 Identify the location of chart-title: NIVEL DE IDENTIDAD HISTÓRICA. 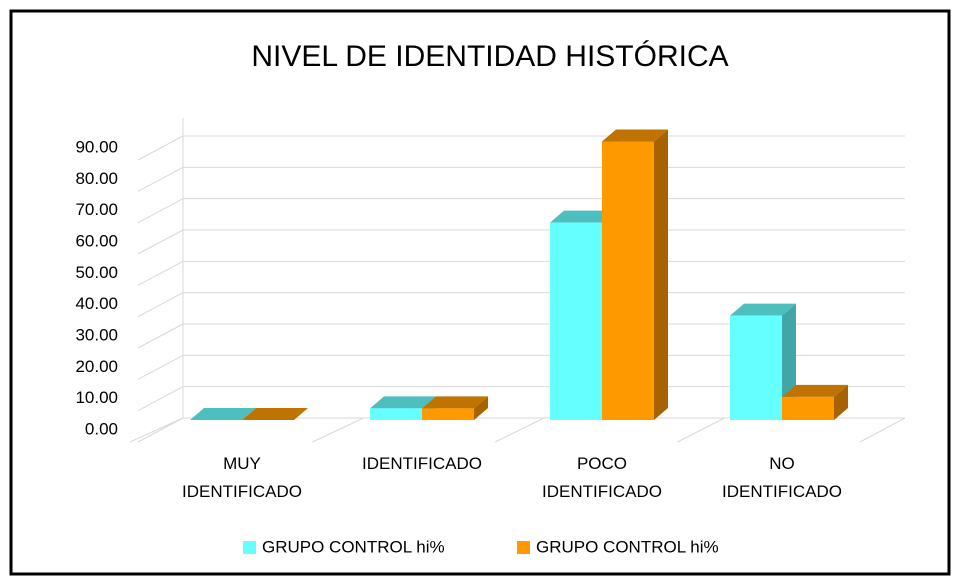
(489, 56).